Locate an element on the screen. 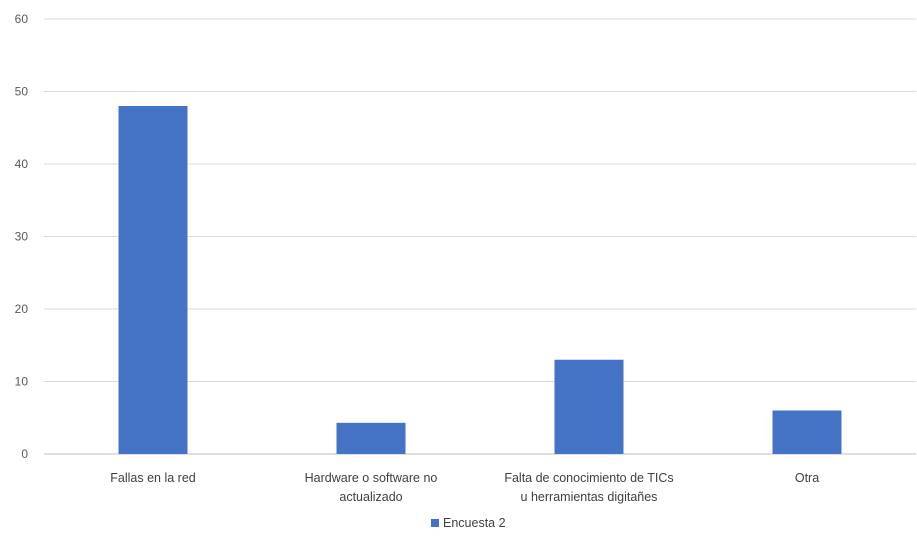  x-tick-label: actualizado is located at coordinates (370, 497).